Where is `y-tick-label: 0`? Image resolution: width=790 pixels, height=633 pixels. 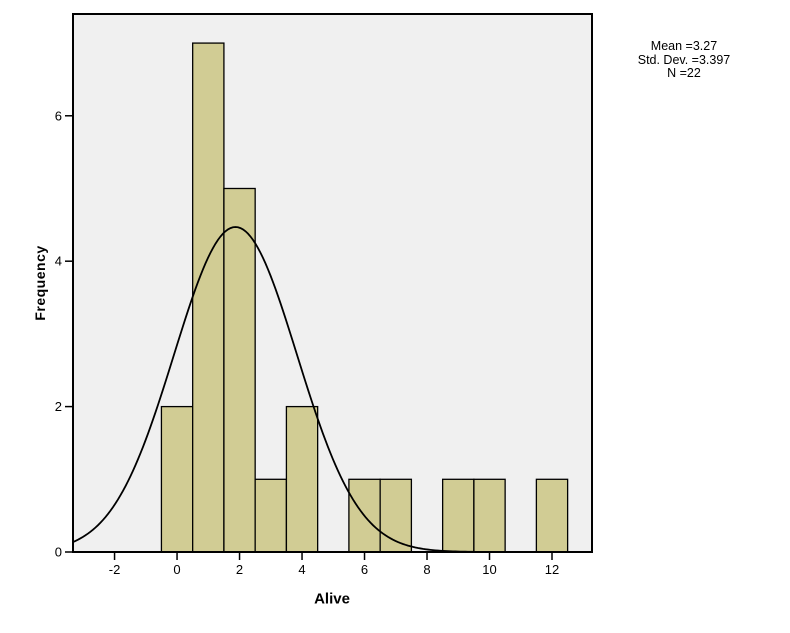
y-tick-label: 0 is located at coordinates (58, 552).